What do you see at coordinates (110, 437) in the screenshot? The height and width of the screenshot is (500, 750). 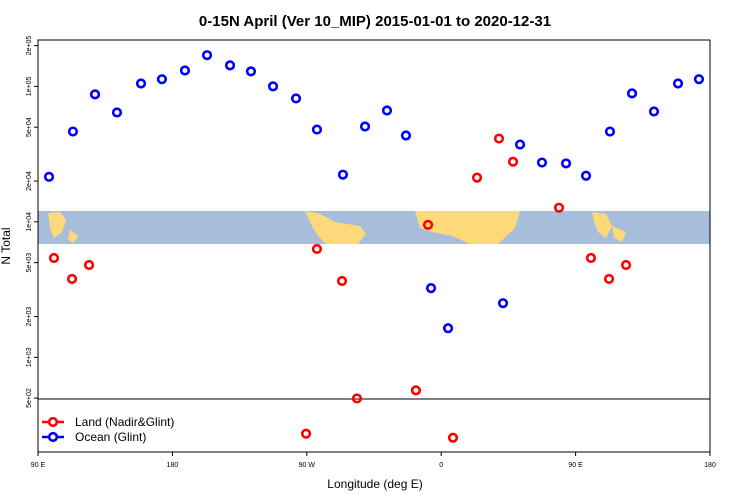 I see `legend-label: Ocean (Glint)` at bounding box center [110, 437].